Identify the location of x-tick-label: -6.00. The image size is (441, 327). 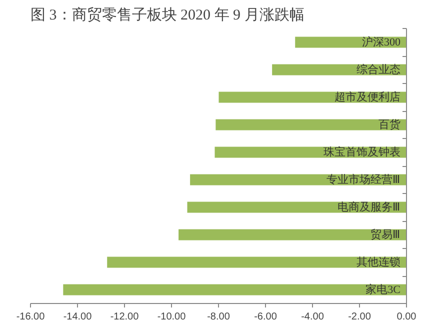
(266, 317).